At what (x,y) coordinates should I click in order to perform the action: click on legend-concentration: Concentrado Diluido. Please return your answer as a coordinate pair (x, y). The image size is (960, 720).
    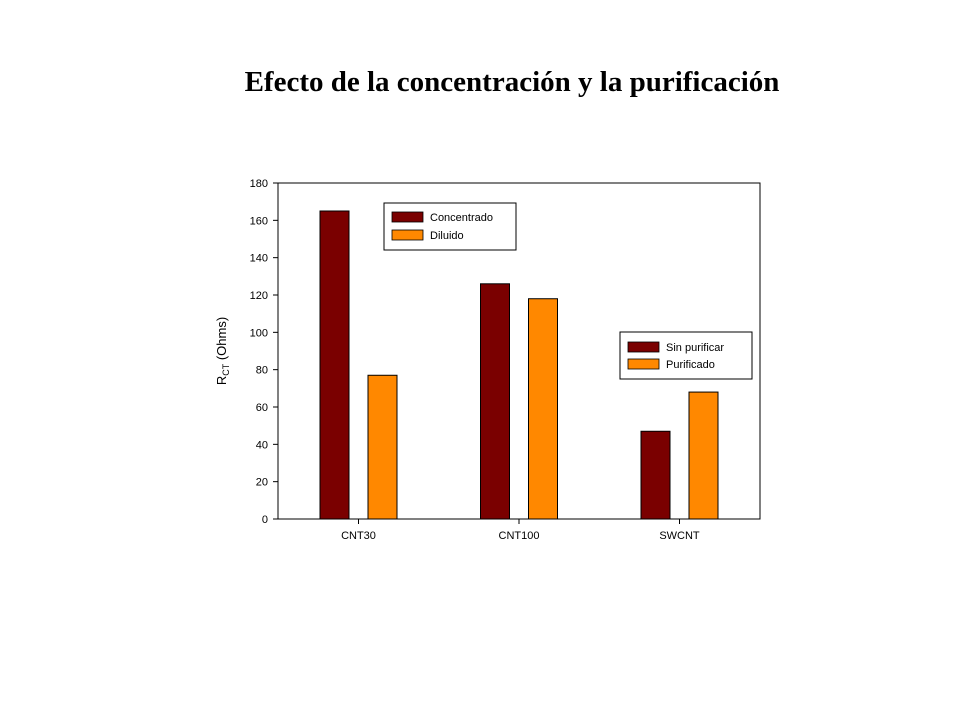
    Looking at the image, I should click on (450, 226).